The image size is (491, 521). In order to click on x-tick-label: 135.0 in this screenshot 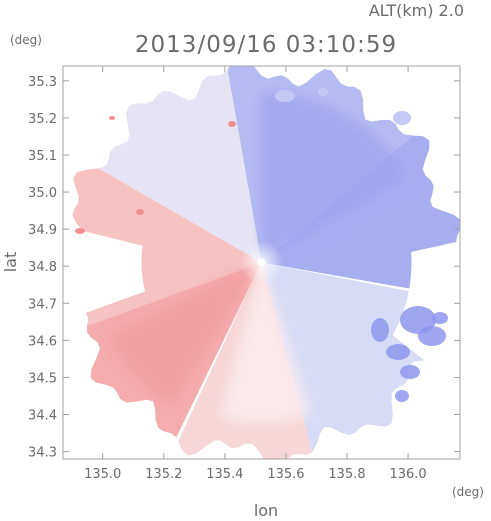, I will do `click(102, 474)`.